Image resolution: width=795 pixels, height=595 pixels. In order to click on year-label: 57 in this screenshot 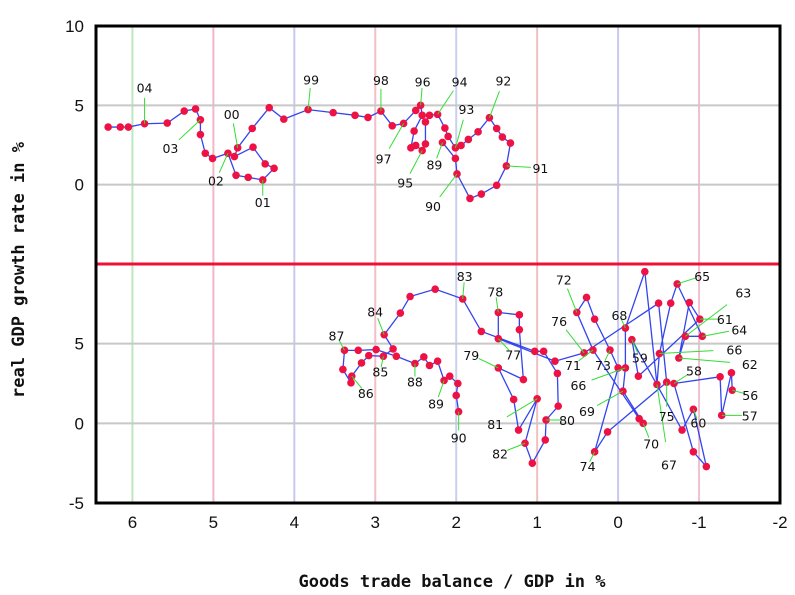, I will do `click(750, 415)`.